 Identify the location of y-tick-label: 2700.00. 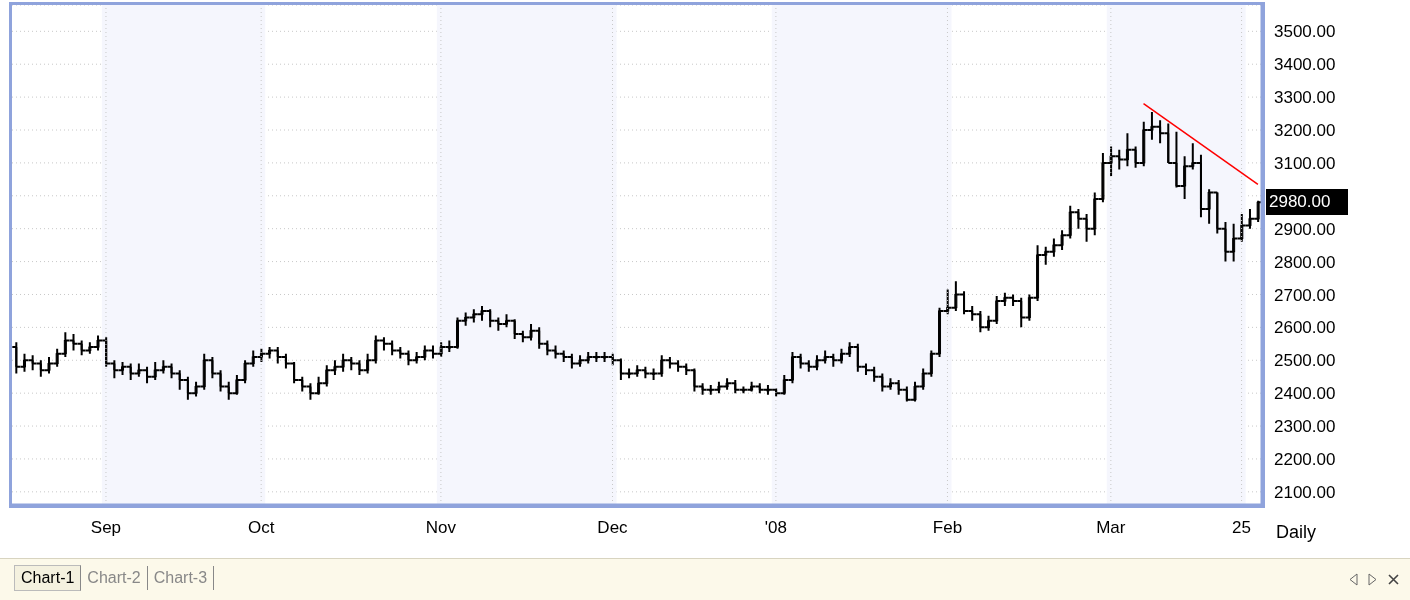
(1305, 295).